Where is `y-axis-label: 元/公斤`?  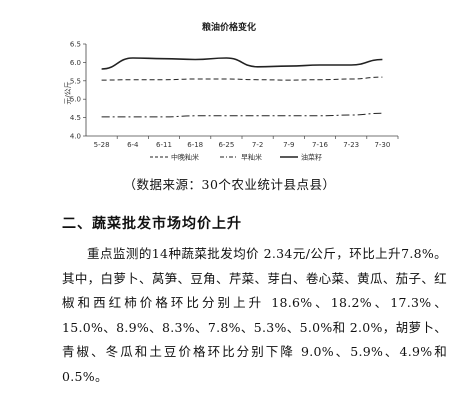 y-axis-label: 元/公斤 is located at coordinates (67, 92).